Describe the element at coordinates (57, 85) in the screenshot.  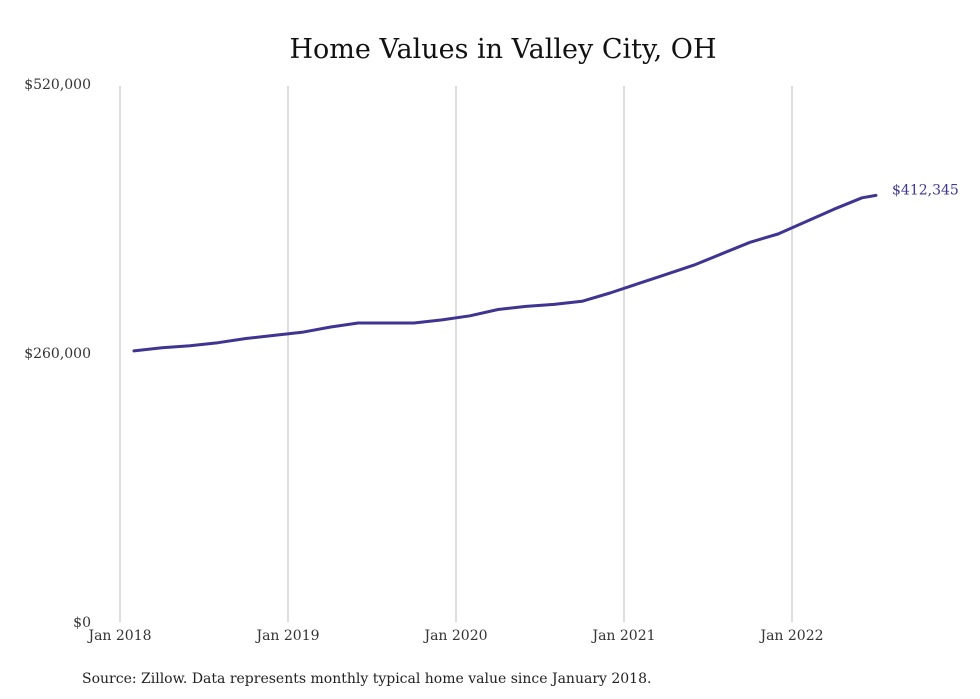
I see `y-tick-label: $520,000` at that location.